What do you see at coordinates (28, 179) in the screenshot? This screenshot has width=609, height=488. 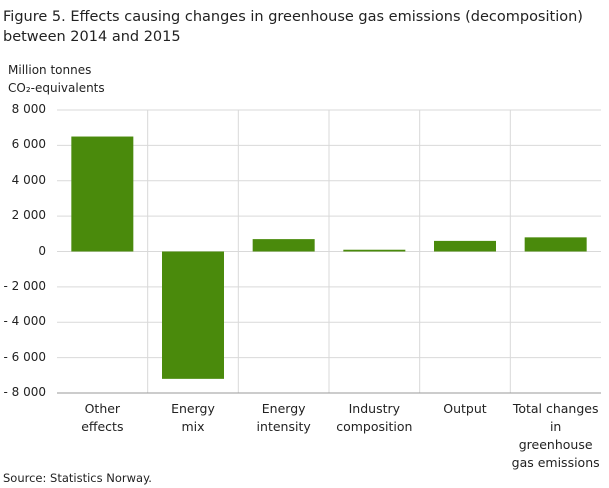 I see `y-tick-label: 4 000` at bounding box center [28, 179].